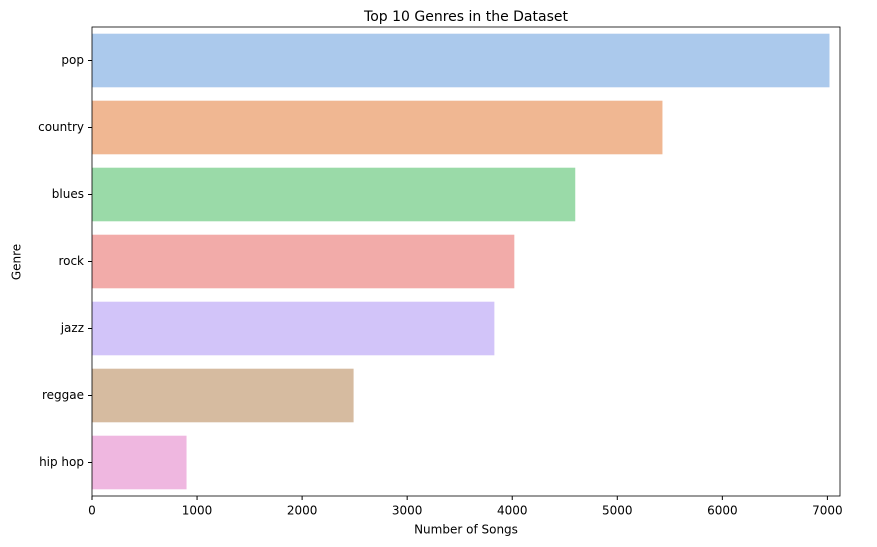  I want to click on x-tick-label: 7000, so click(827, 511).